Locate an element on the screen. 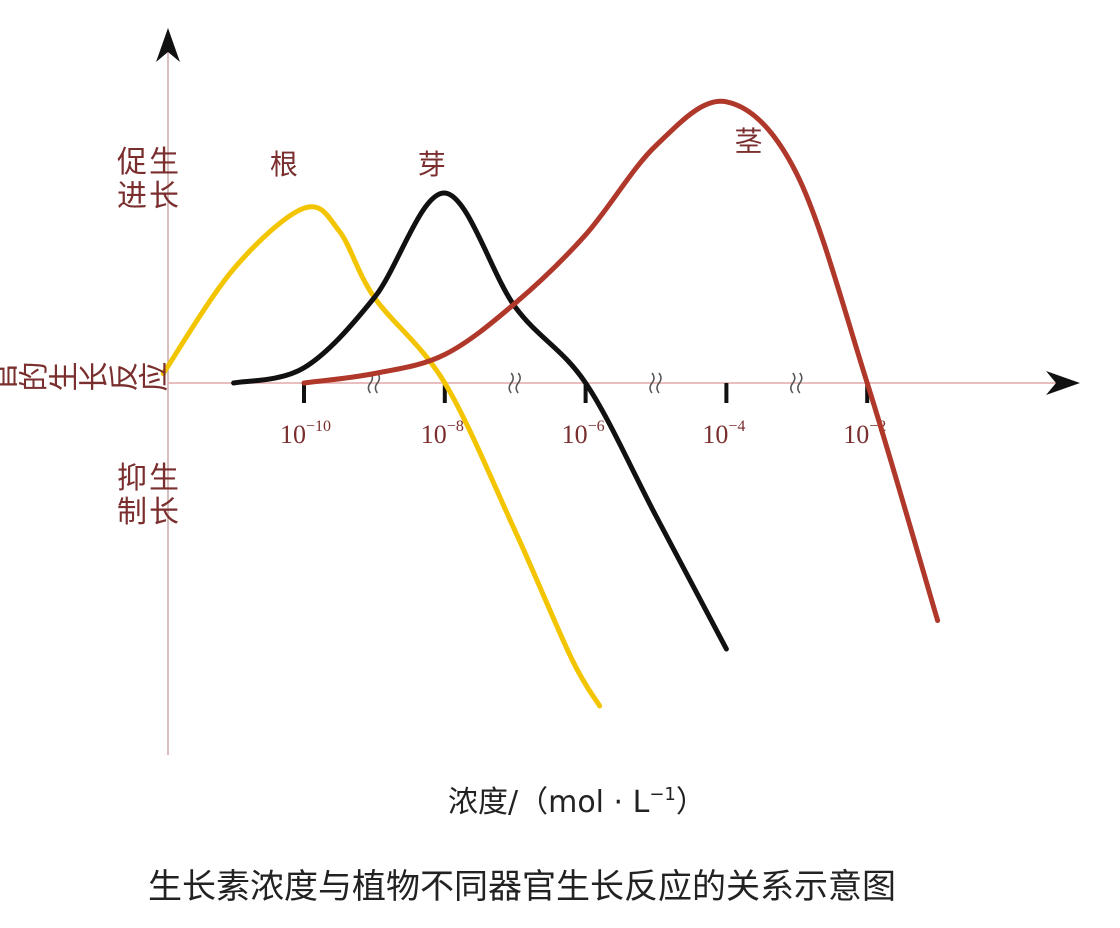 The image size is (1120, 928). y-negative-label: 生 is located at coordinates (164, 478).